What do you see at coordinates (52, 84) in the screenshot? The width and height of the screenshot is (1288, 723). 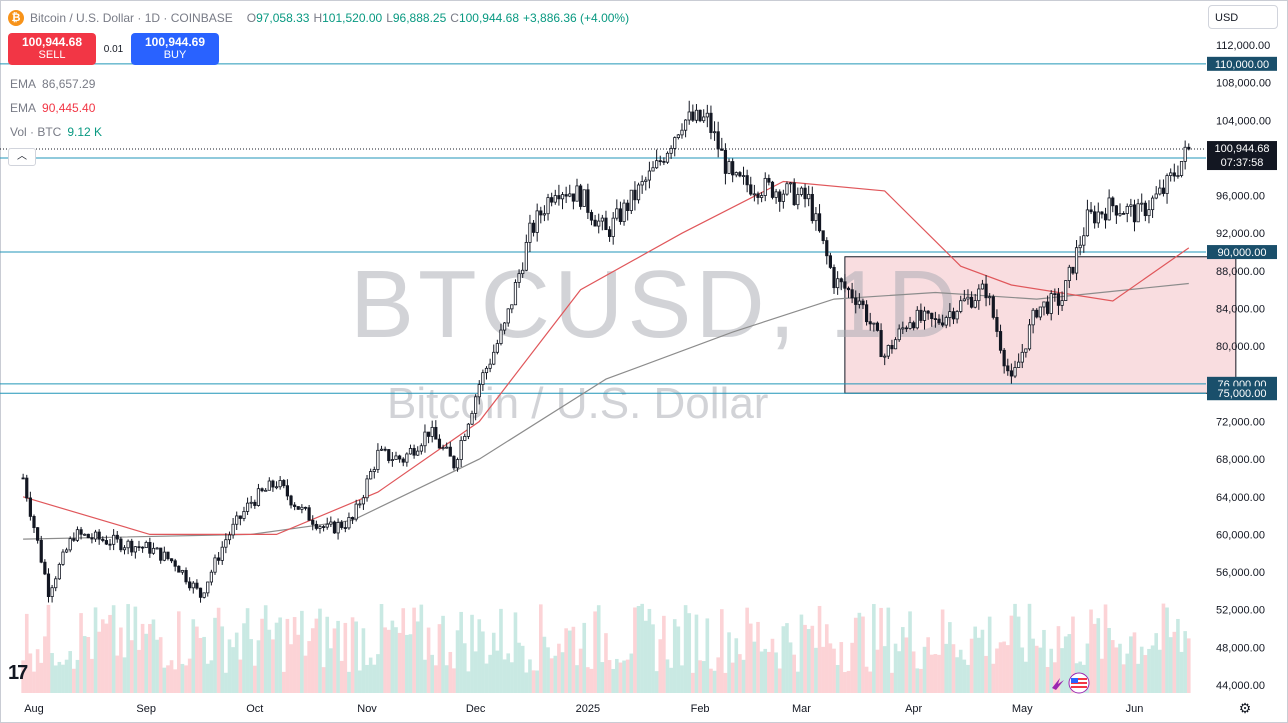 I see `indicator-ema-slow: EMA 86,657.29` at bounding box center [52, 84].